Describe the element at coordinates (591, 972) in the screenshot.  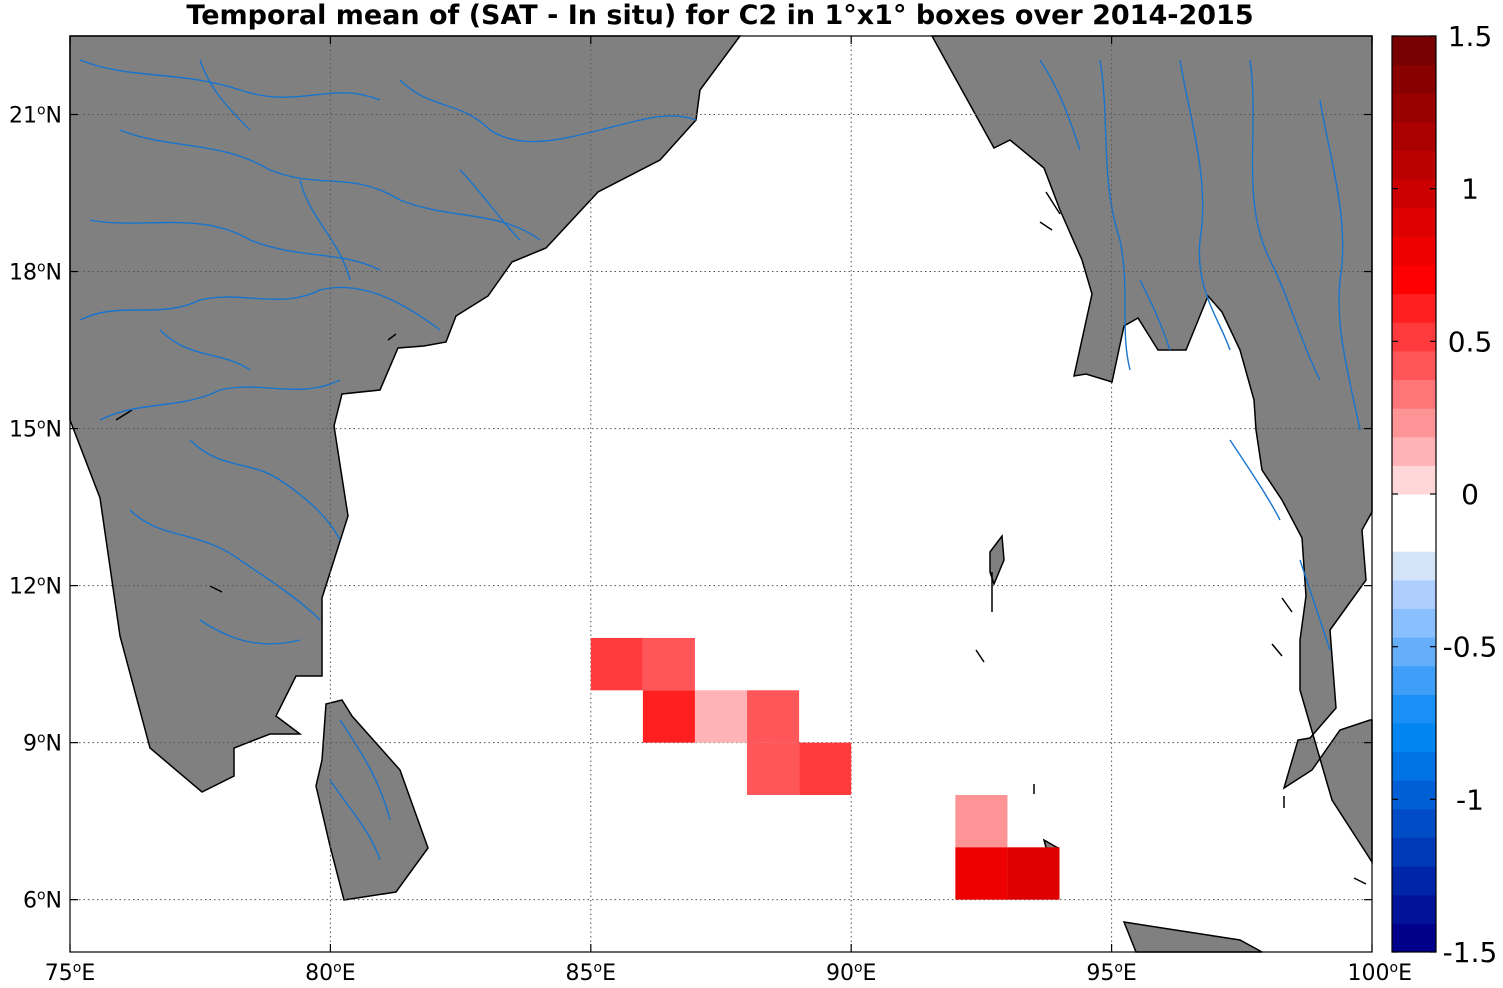
I see `x-tick-label: 85oE` at that location.